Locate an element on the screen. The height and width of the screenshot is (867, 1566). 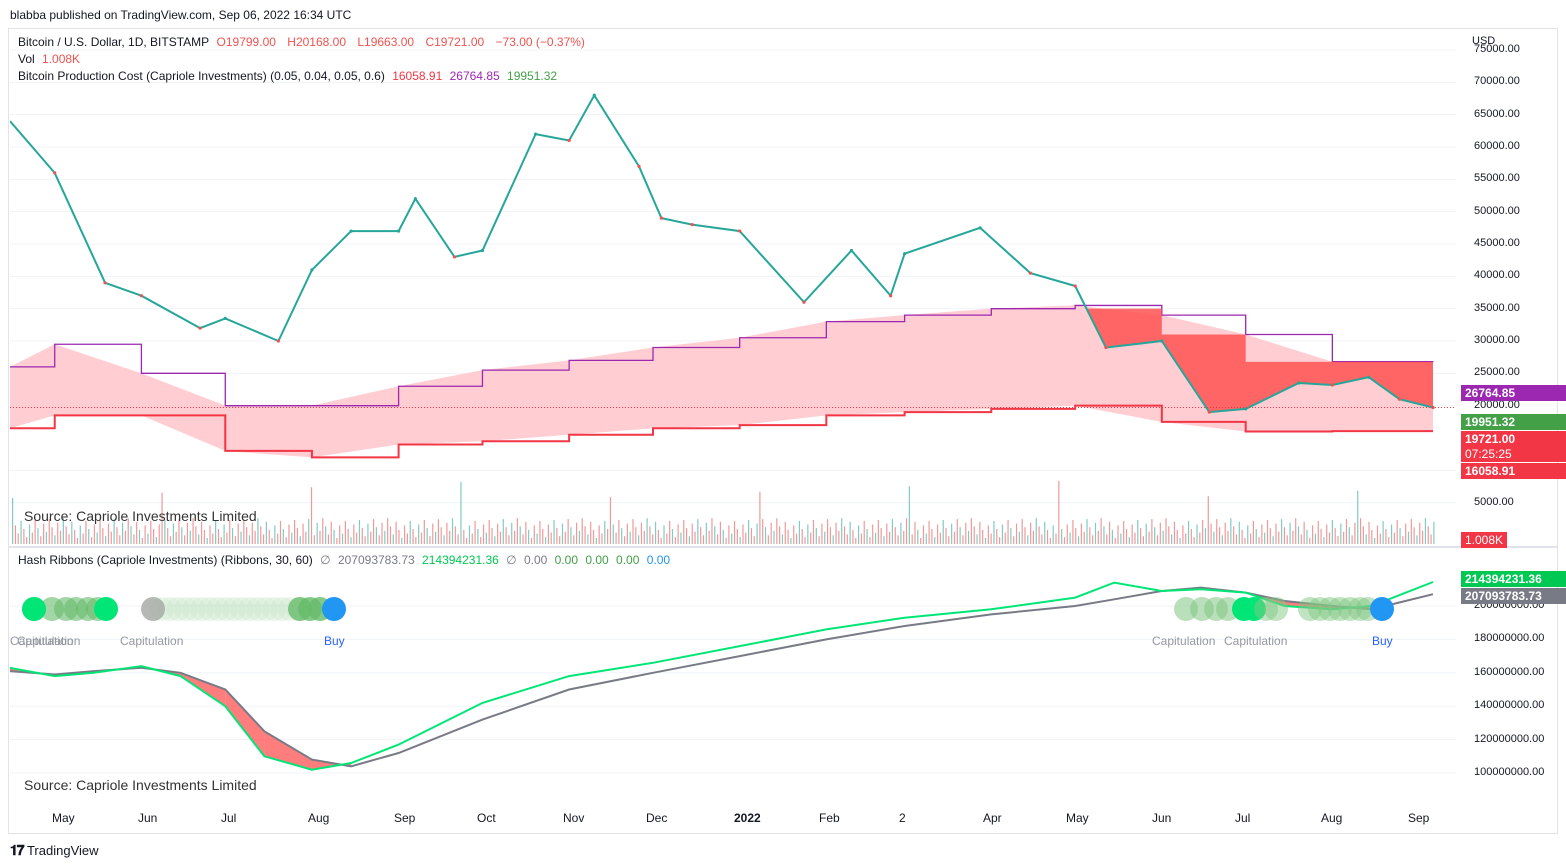
low-label: L is located at coordinates (361, 42).